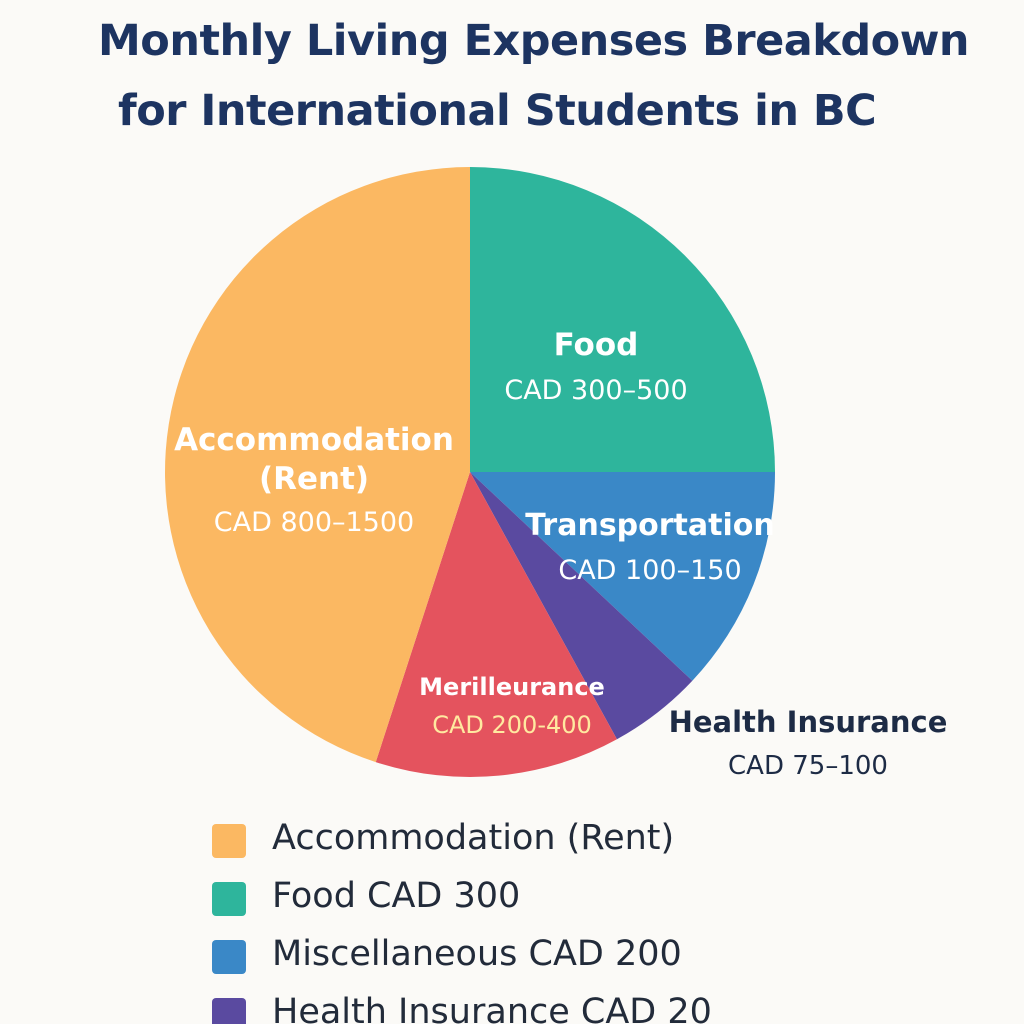 Image resolution: width=1024 pixels, height=1024 pixels. I want to click on slice-name-label: Accommodation, so click(314, 440).